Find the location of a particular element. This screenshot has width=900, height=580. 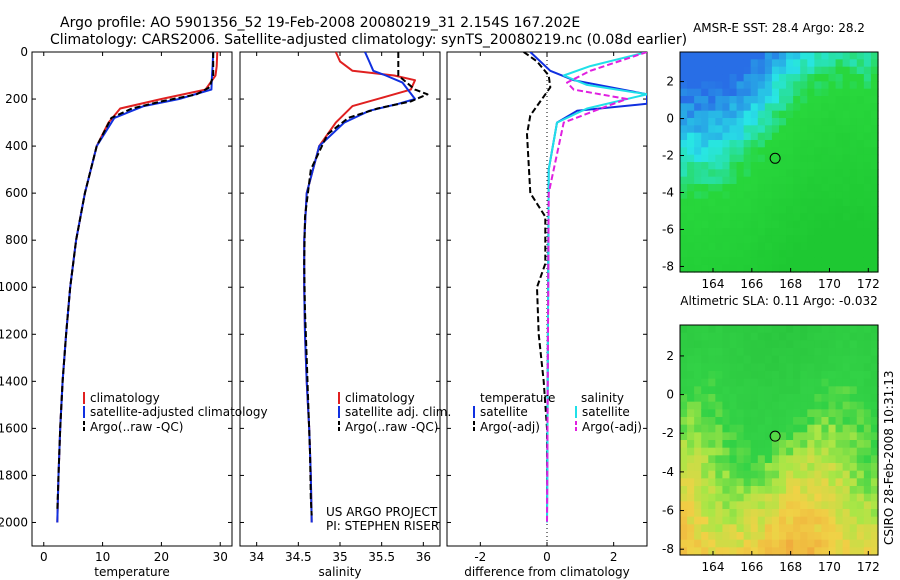

legend-climatology-label: climatology is located at coordinates (125, 398).